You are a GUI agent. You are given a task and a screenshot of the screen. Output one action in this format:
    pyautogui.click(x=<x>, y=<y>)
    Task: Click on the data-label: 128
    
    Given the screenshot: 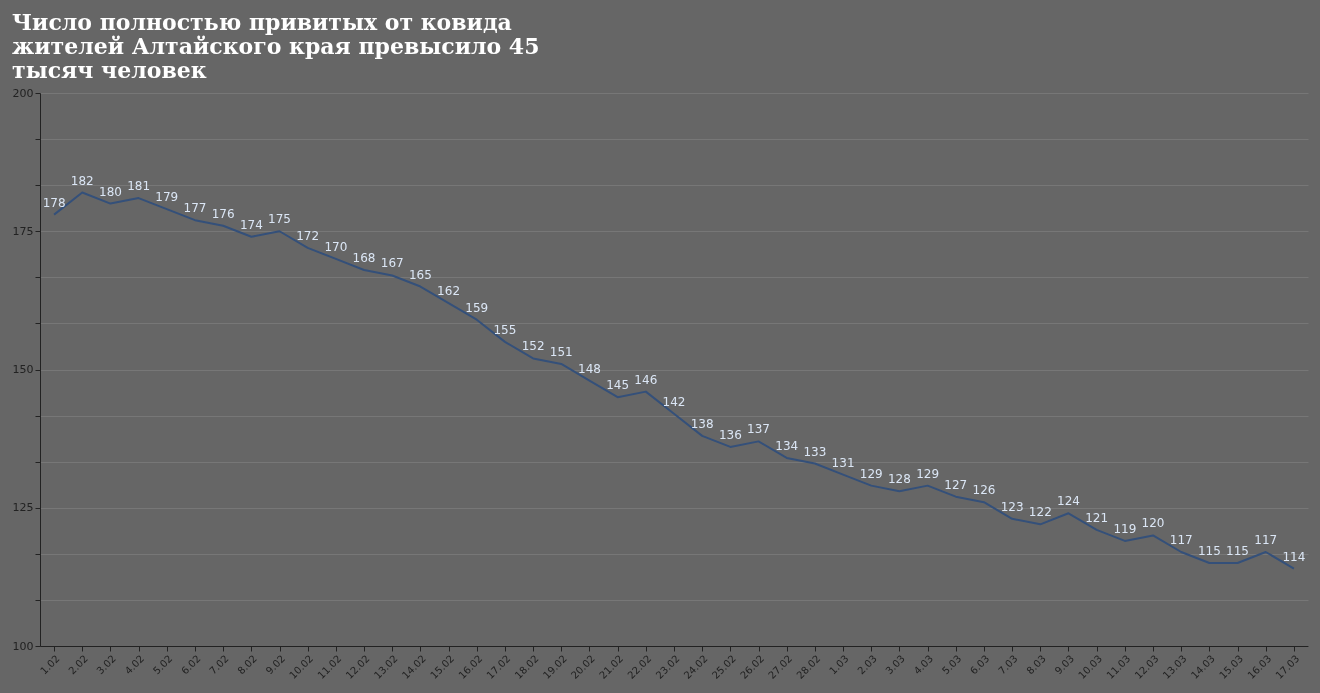 What is the action you would take?
    pyautogui.click(x=899, y=479)
    